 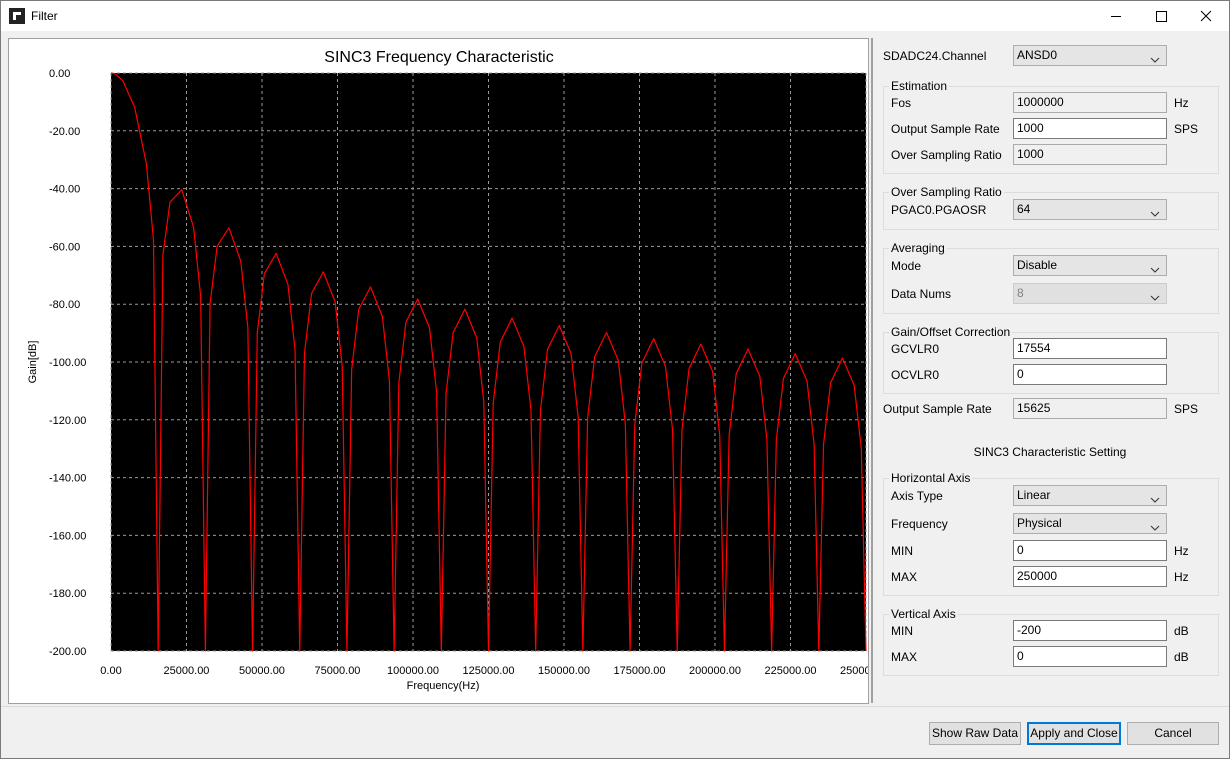 I want to click on y-tick-label: -180.00, so click(x=67, y=594).